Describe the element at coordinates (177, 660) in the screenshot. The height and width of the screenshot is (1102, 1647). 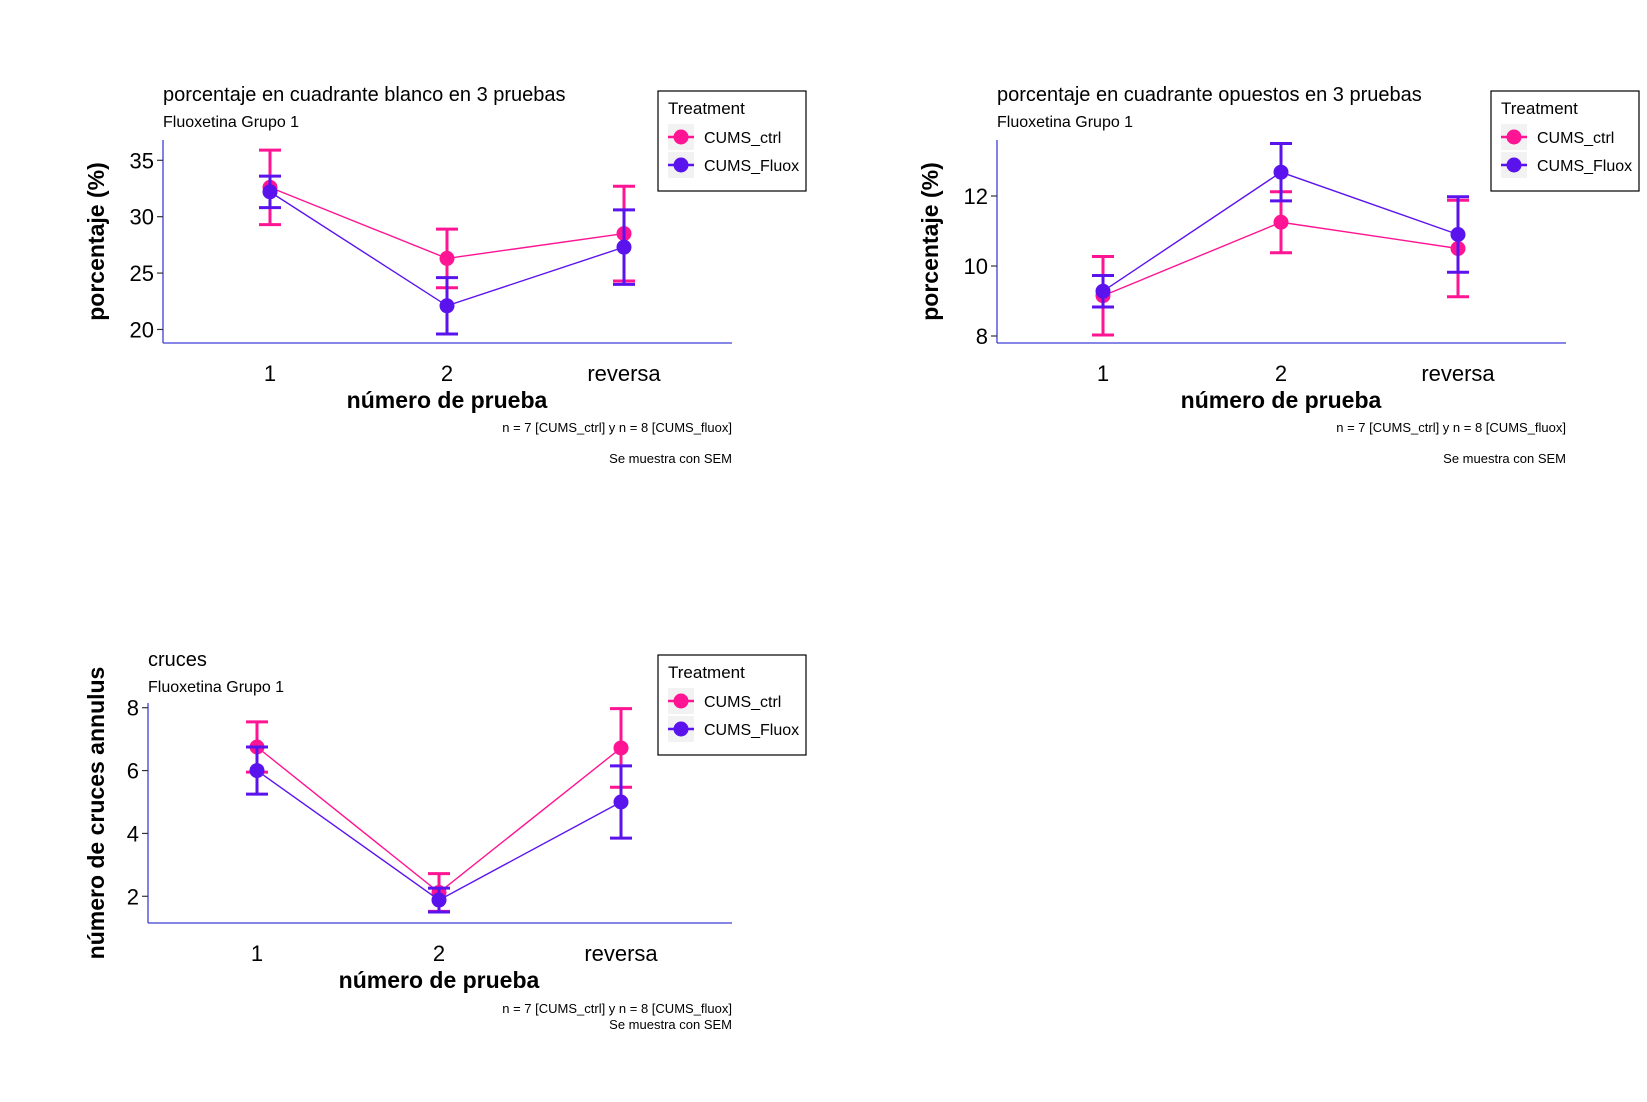
I see `chart-title: cruces` at that location.